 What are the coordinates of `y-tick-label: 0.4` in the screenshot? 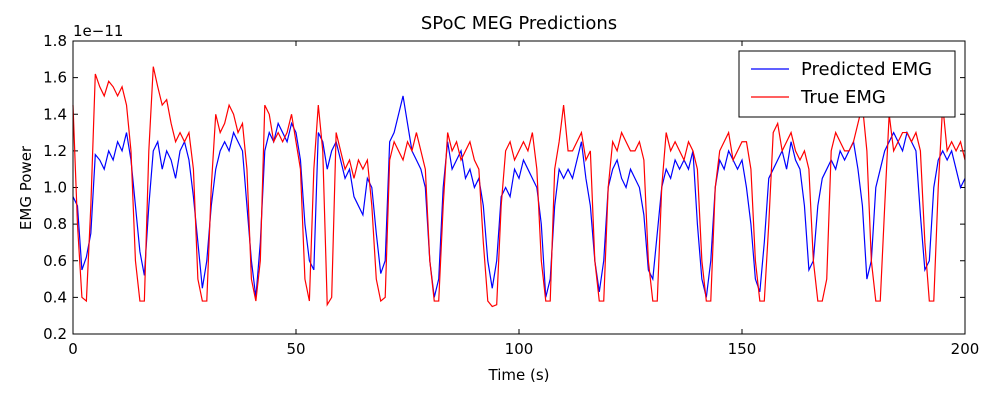 It's located at (55, 297).